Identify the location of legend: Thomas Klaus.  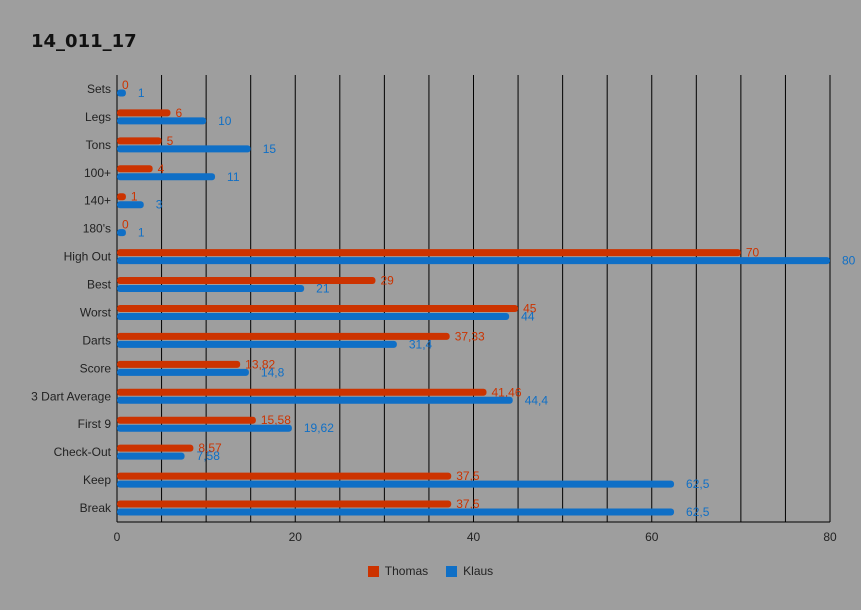
(430, 571).